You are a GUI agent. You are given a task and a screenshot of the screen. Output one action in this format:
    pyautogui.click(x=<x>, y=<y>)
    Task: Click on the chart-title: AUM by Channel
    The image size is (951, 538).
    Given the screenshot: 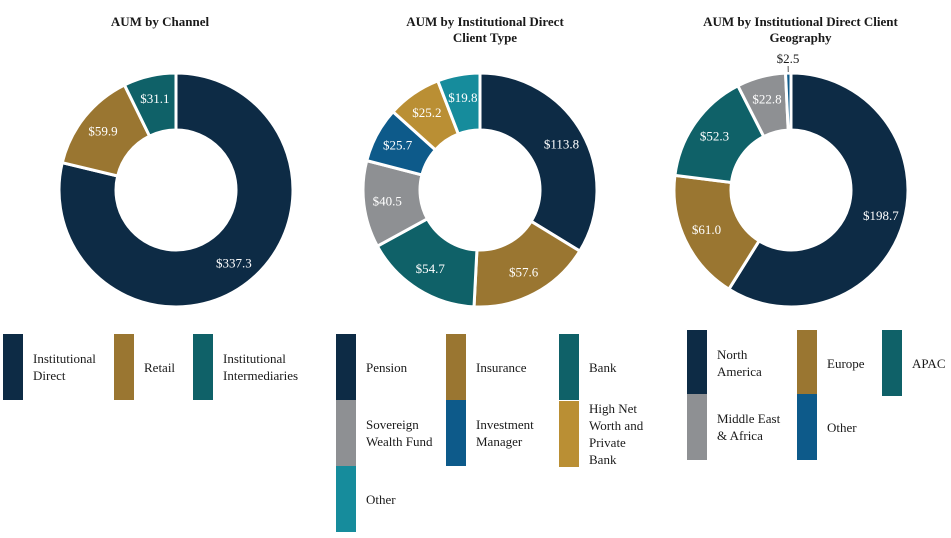 What is the action you would take?
    pyautogui.click(x=160, y=21)
    